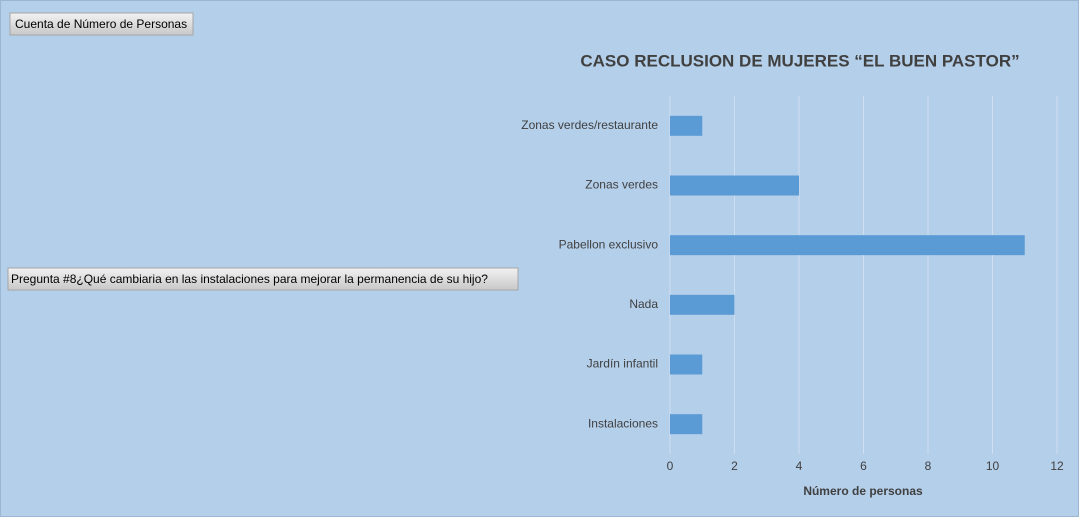 The image size is (1080, 523). I want to click on y-tick-label: Zonas verdes, so click(621, 185).